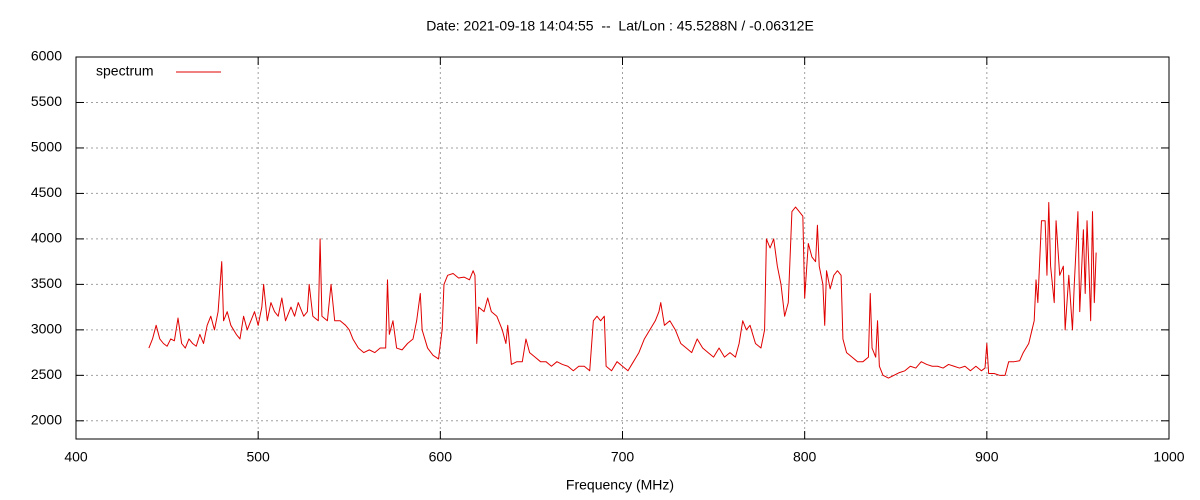 The width and height of the screenshot is (1200, 500). I want to click on x-tick-label: 800, so click(805, 457).